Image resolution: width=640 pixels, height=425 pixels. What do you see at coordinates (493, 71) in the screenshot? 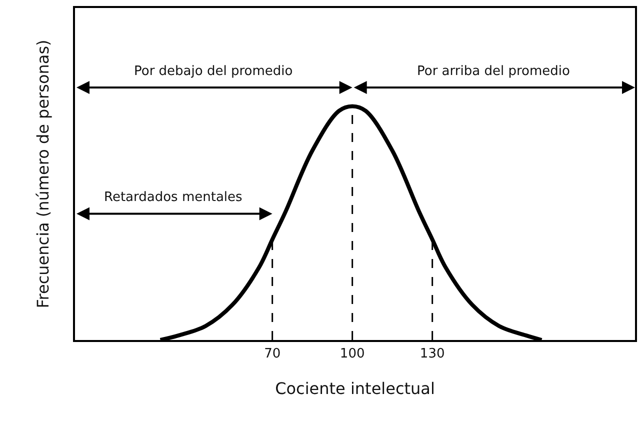
I see `text: Por arriba del promedio` at bounding box center [493, 71].